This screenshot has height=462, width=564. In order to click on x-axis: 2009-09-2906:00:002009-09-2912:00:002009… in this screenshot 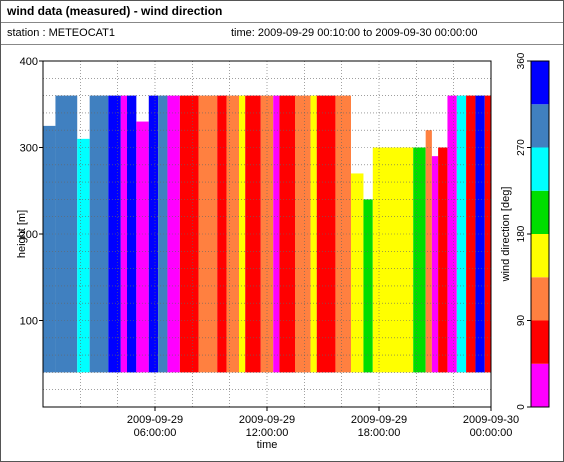, I will do `click(323, 423)`.